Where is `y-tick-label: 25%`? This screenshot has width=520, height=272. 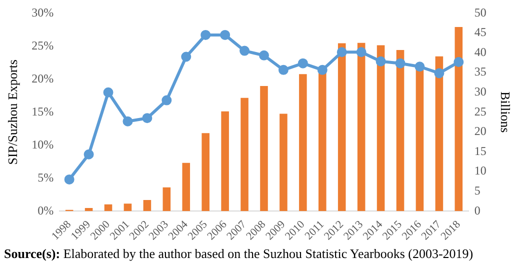 y-tick-label: 25% is located at coordinates (43, 45).